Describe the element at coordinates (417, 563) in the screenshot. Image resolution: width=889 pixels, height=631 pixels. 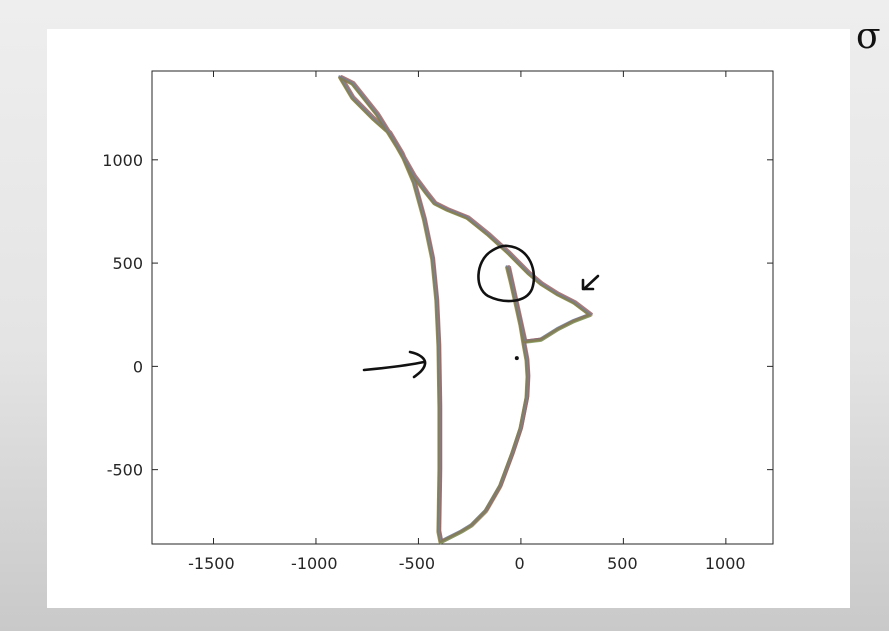
I see `x-tick-label: -500` at that location.